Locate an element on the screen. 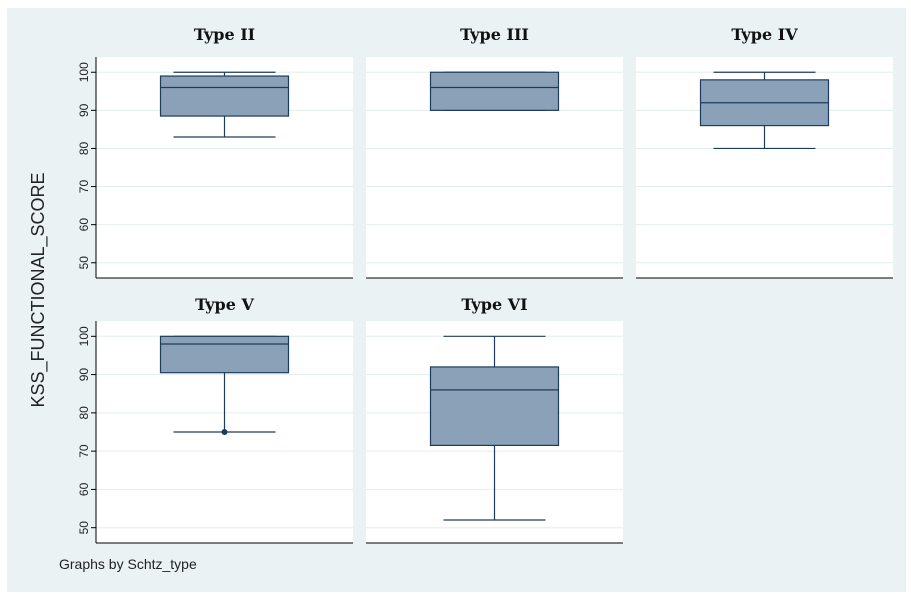  panel-title: Type III is located at coordinates (494, 34).